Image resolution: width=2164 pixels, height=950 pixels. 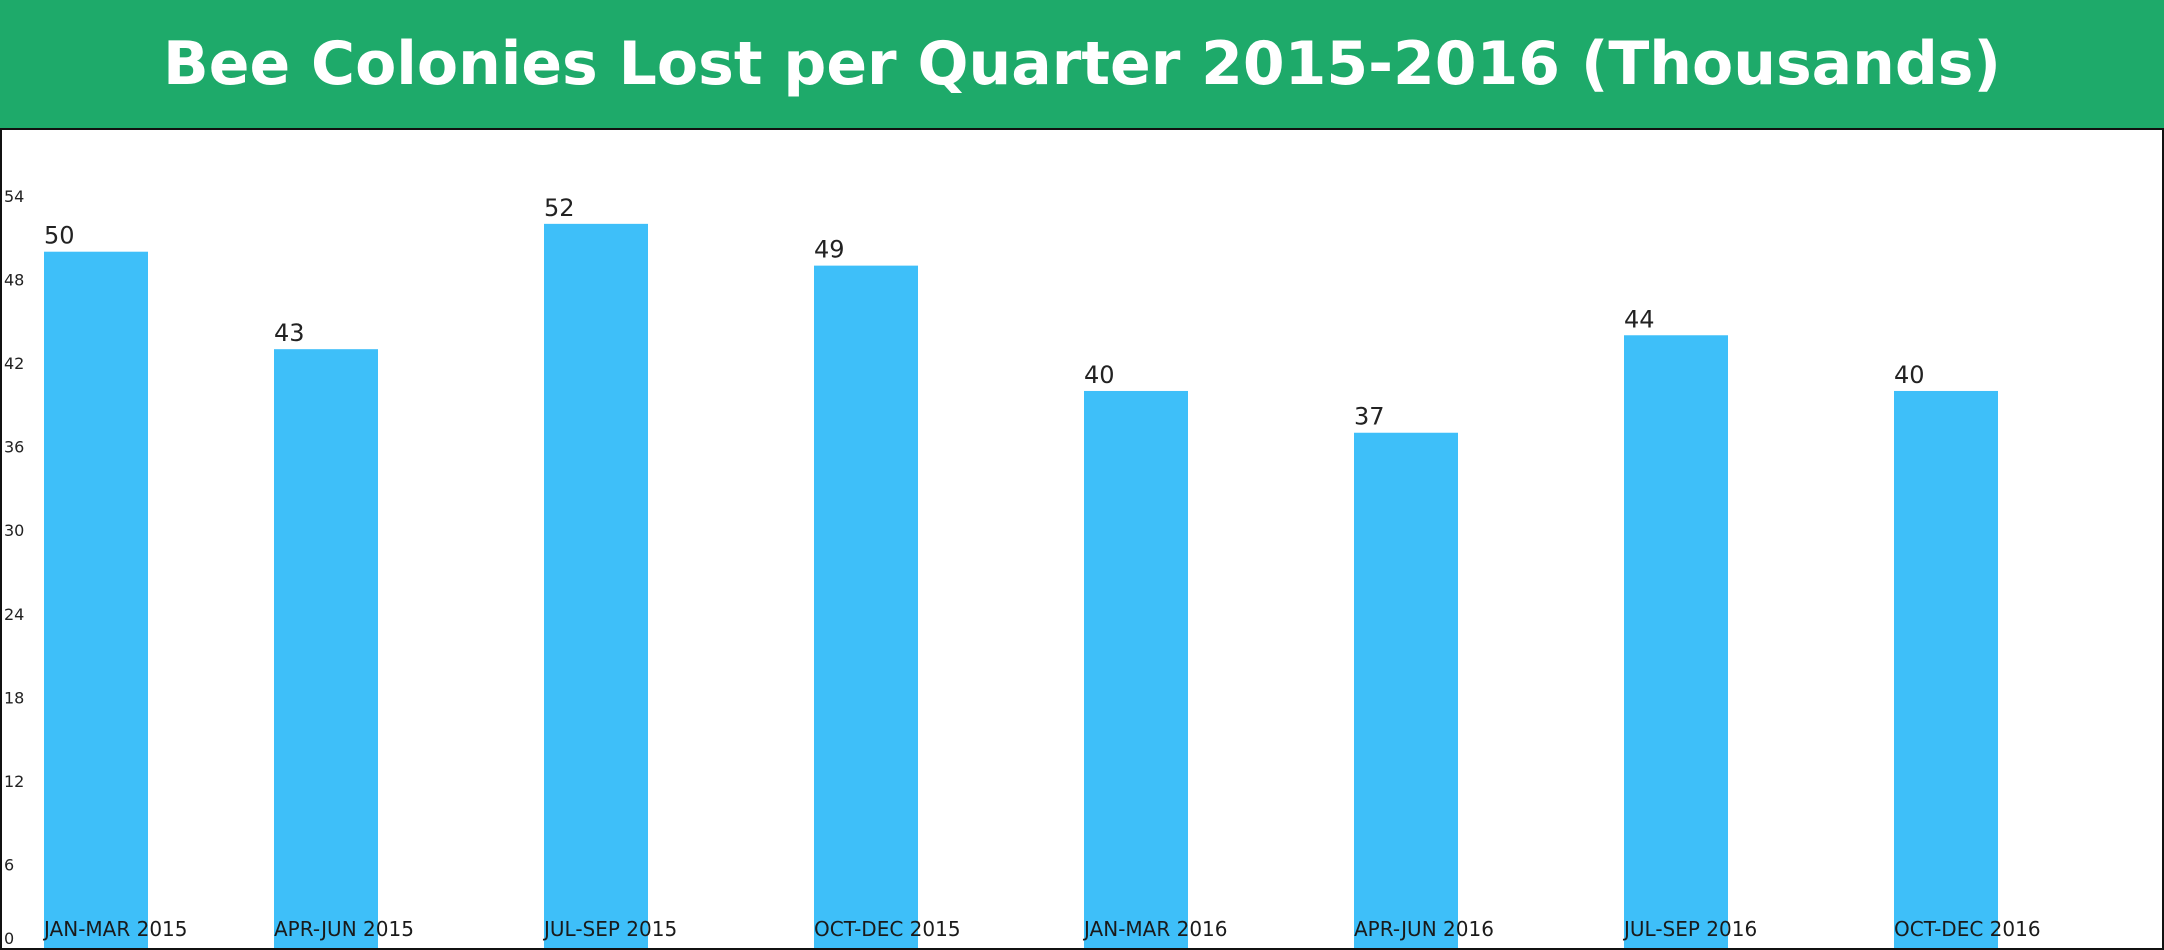 What do you see at coordinates (14, 196) in the screenshot?
I see `y-tick-label: 54` at bounding box center [14, 196].